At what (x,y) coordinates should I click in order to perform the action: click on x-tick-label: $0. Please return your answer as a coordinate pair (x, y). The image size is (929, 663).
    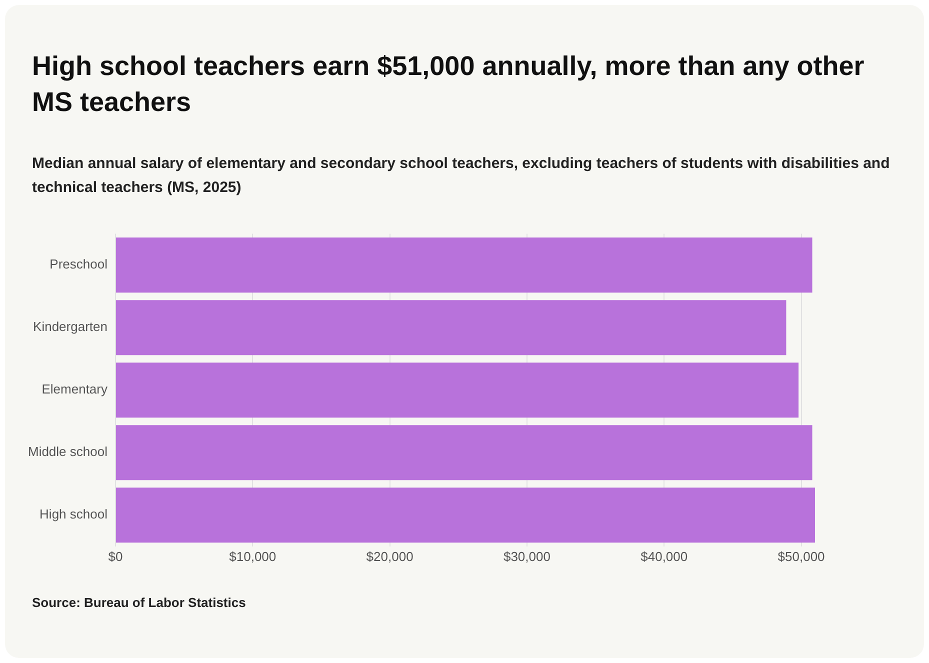
    Looking at the image, I should click on (115, 556).